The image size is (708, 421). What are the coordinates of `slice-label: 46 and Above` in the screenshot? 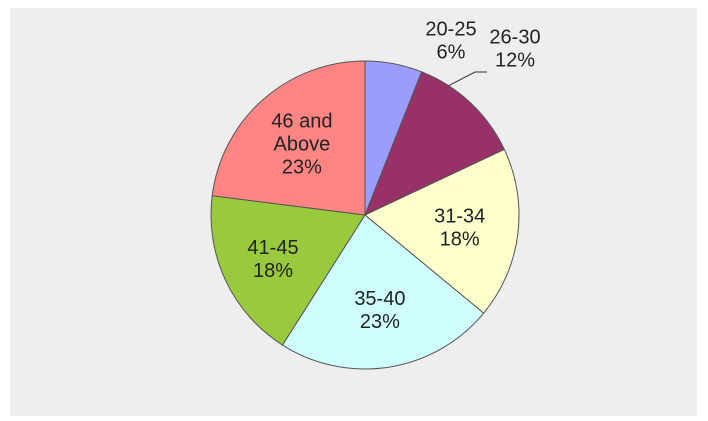 It's located at (301, 132).